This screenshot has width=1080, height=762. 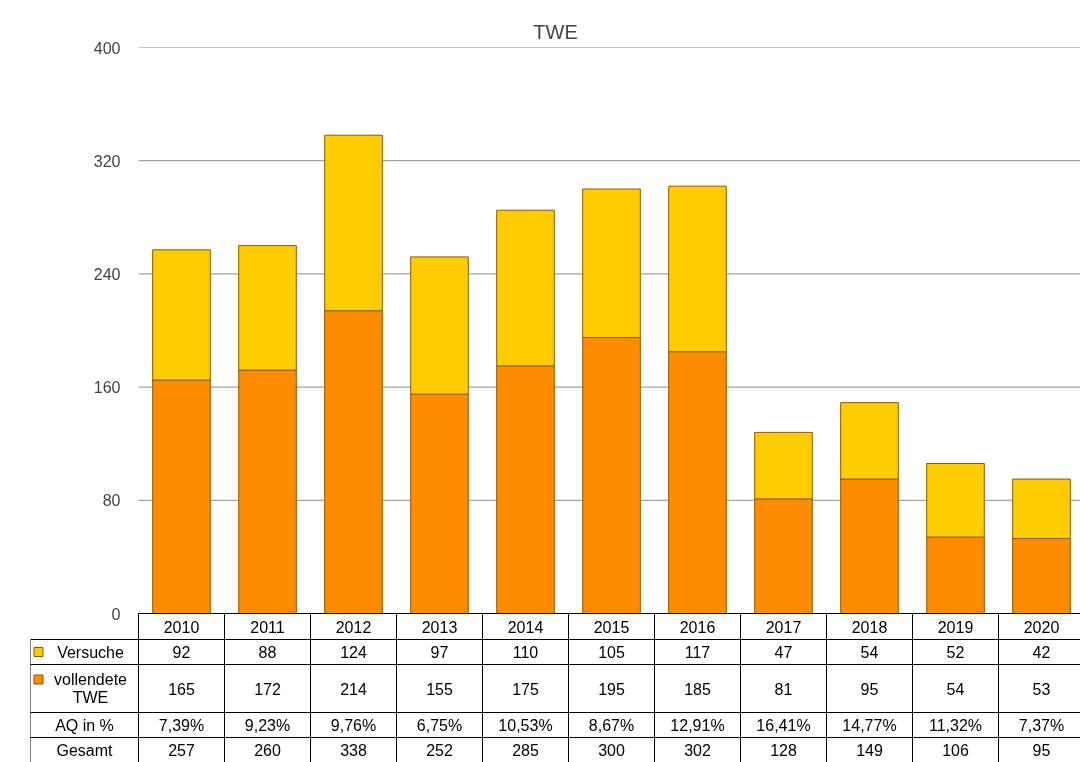 I want to click on data-label: 155, so click(x=439, y=689).